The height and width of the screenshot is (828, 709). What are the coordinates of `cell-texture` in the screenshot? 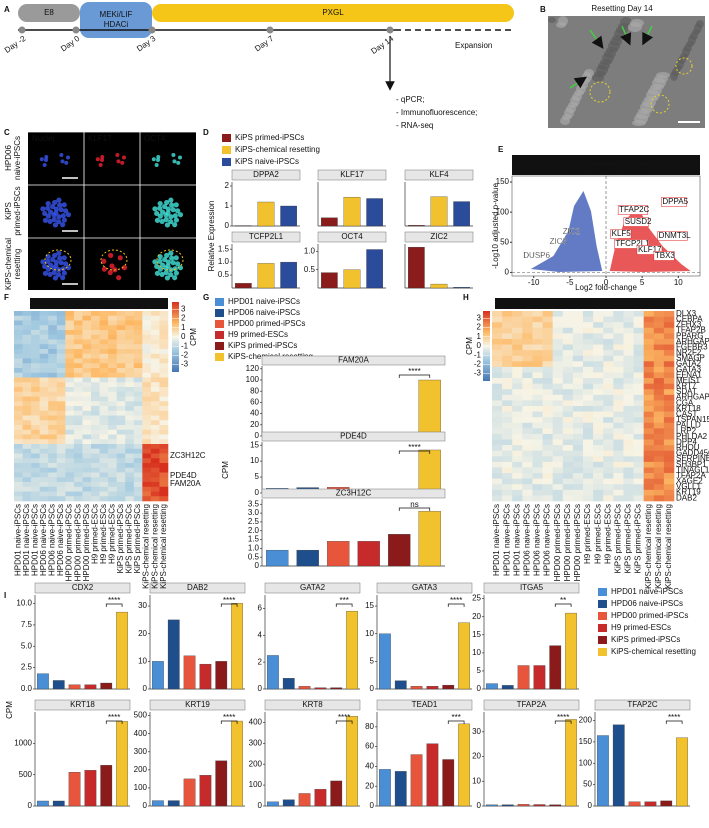 It's located at (561, 25).